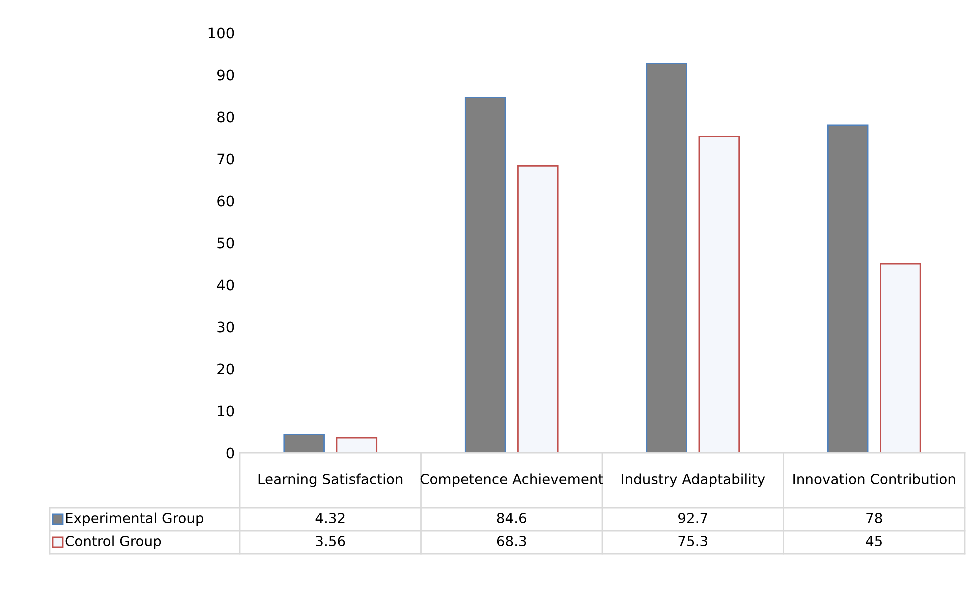  Describe the element at coordinates (221, 33) in the screenshot. I see `y-tick-label: 100` at that location.